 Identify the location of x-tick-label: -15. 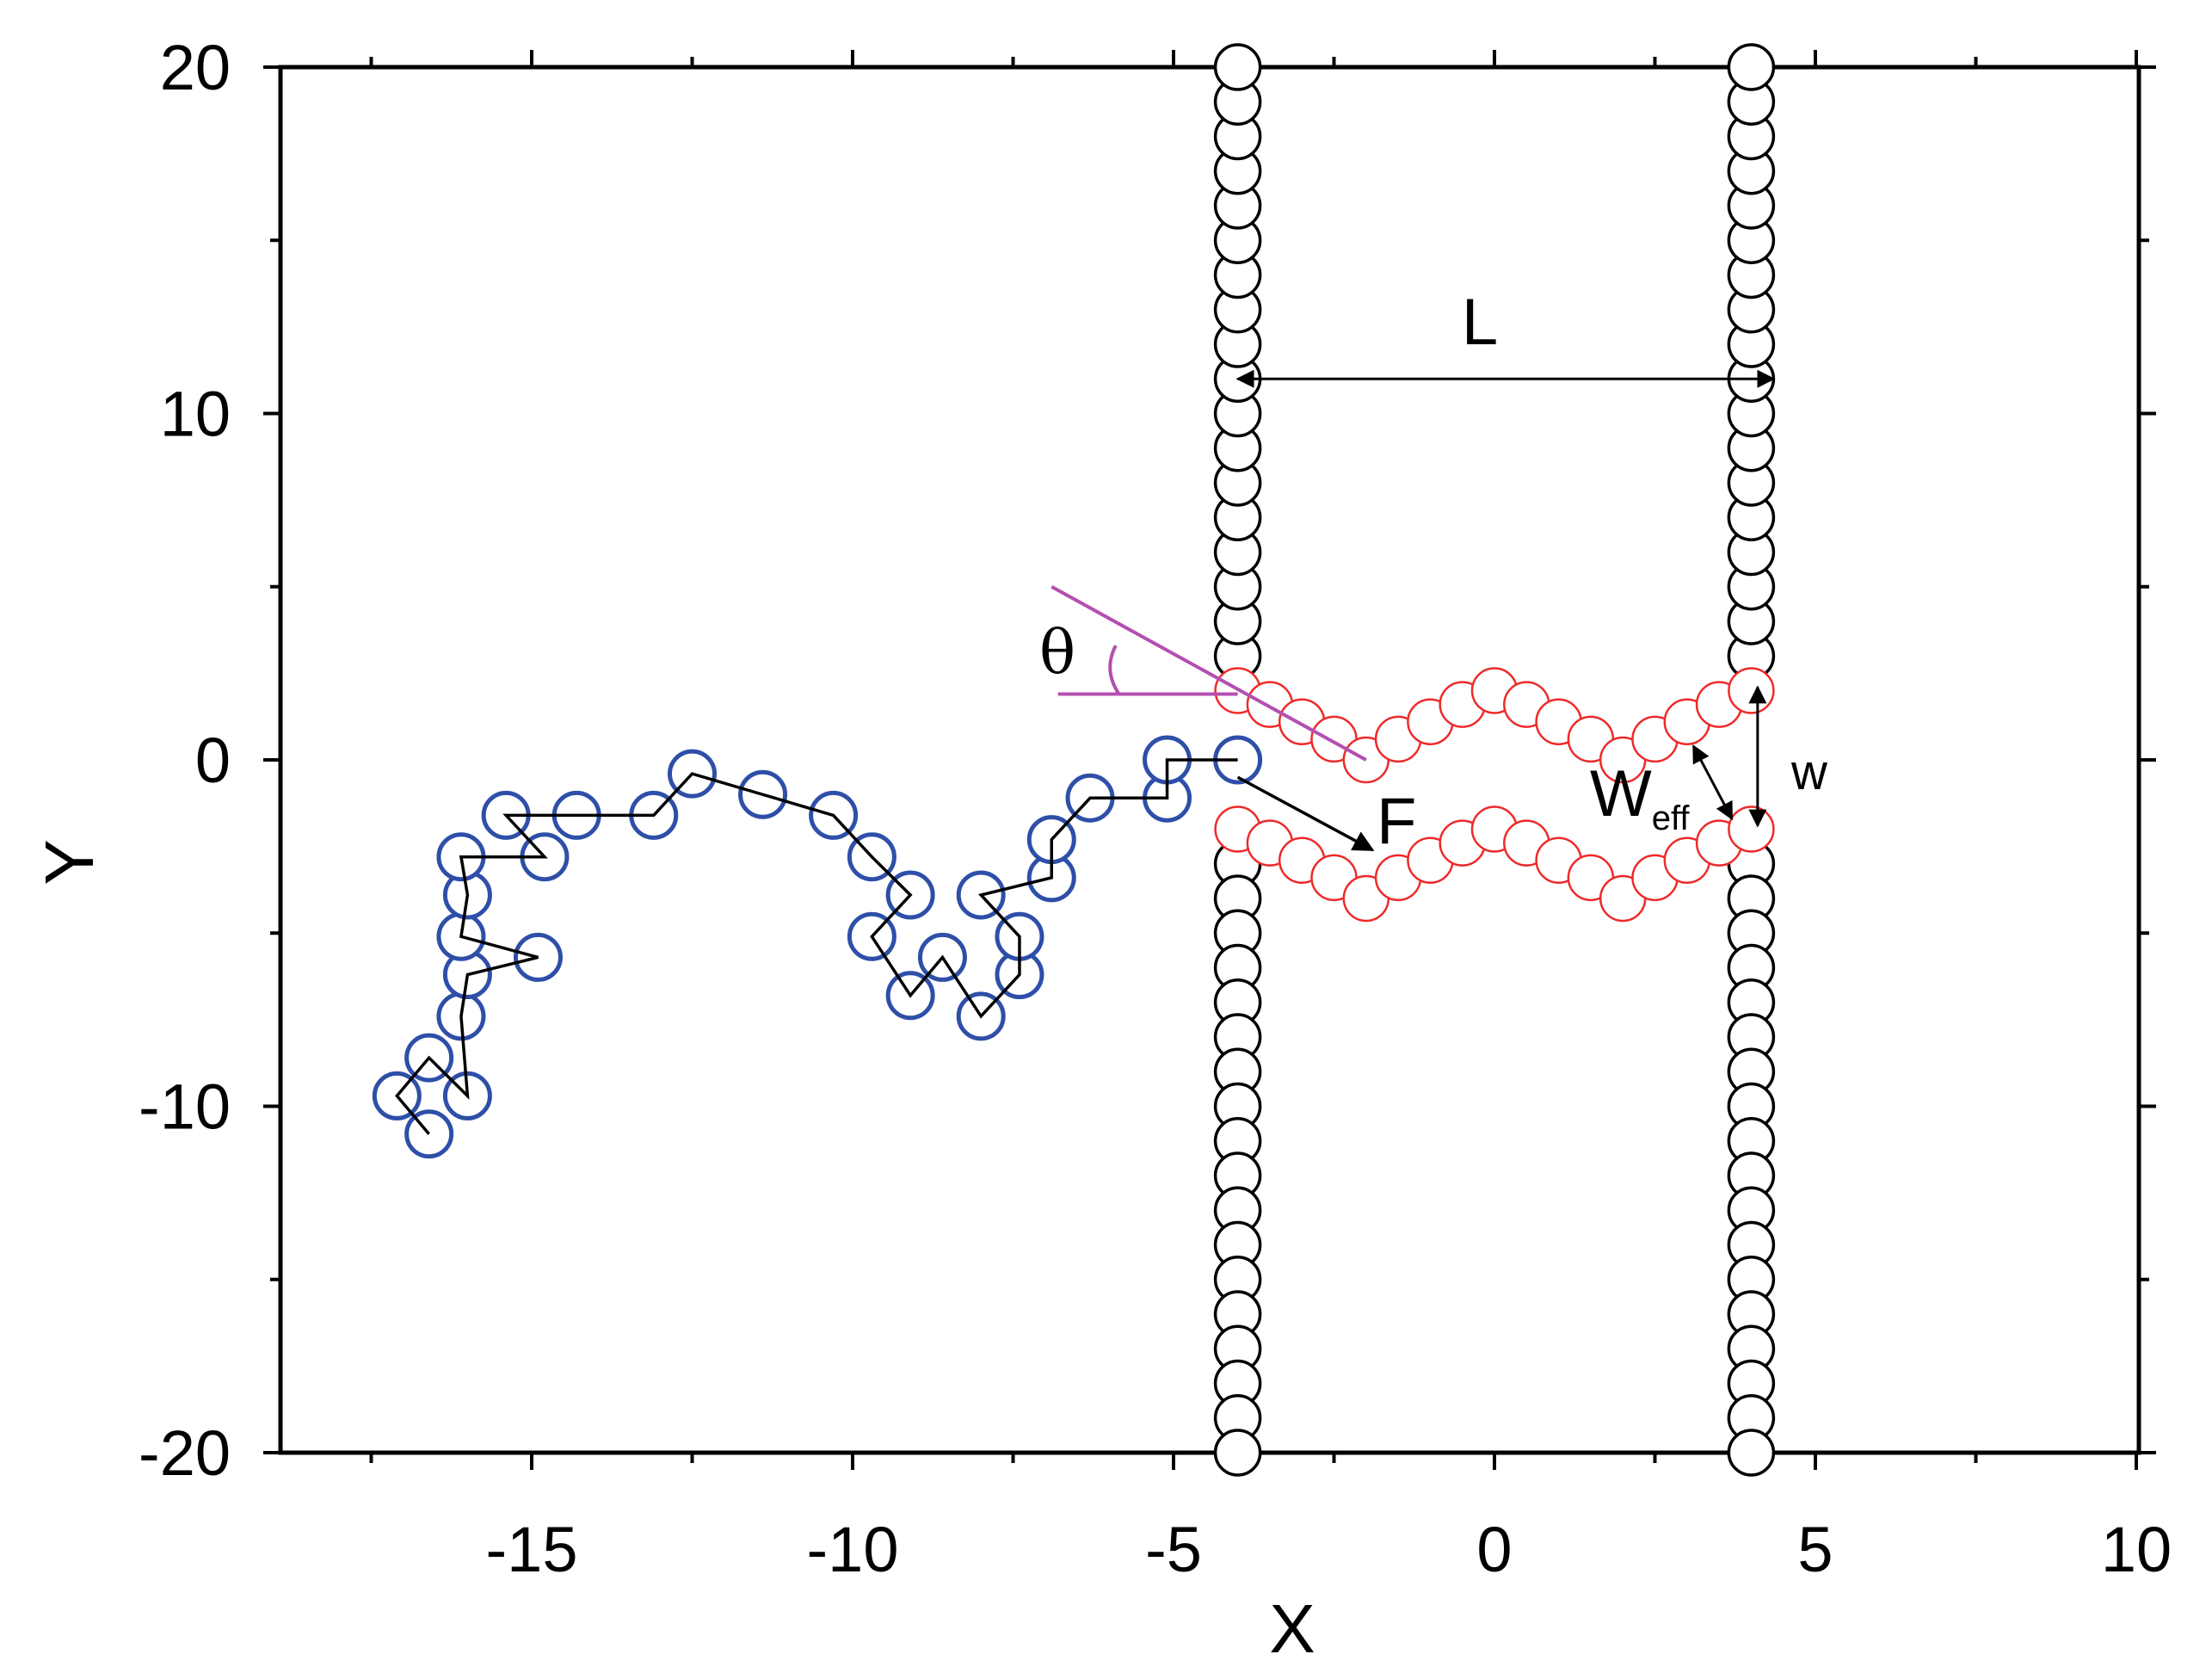
(532, 1550).